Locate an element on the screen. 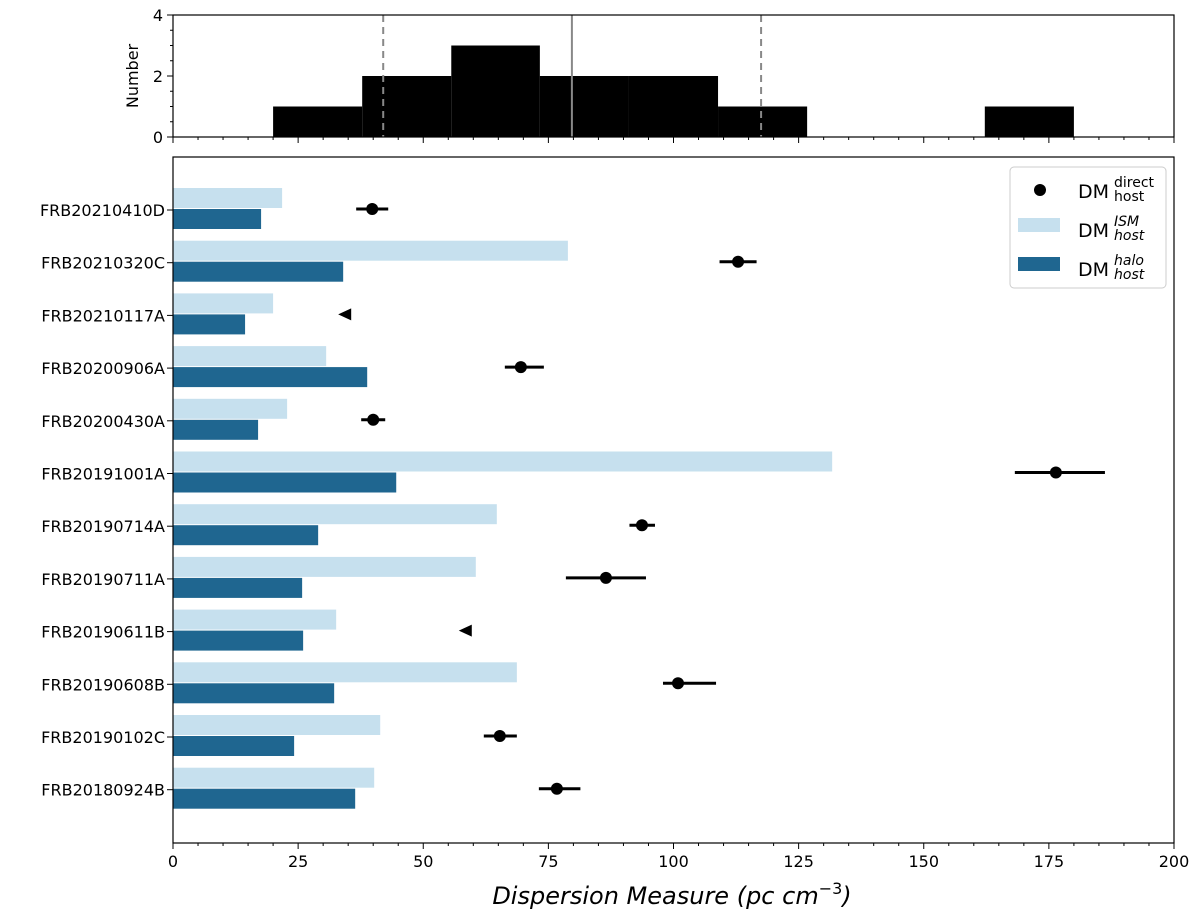  x-axis-label: Dispersion Measure (pc cm−3) is located at coordinates (671, 894).